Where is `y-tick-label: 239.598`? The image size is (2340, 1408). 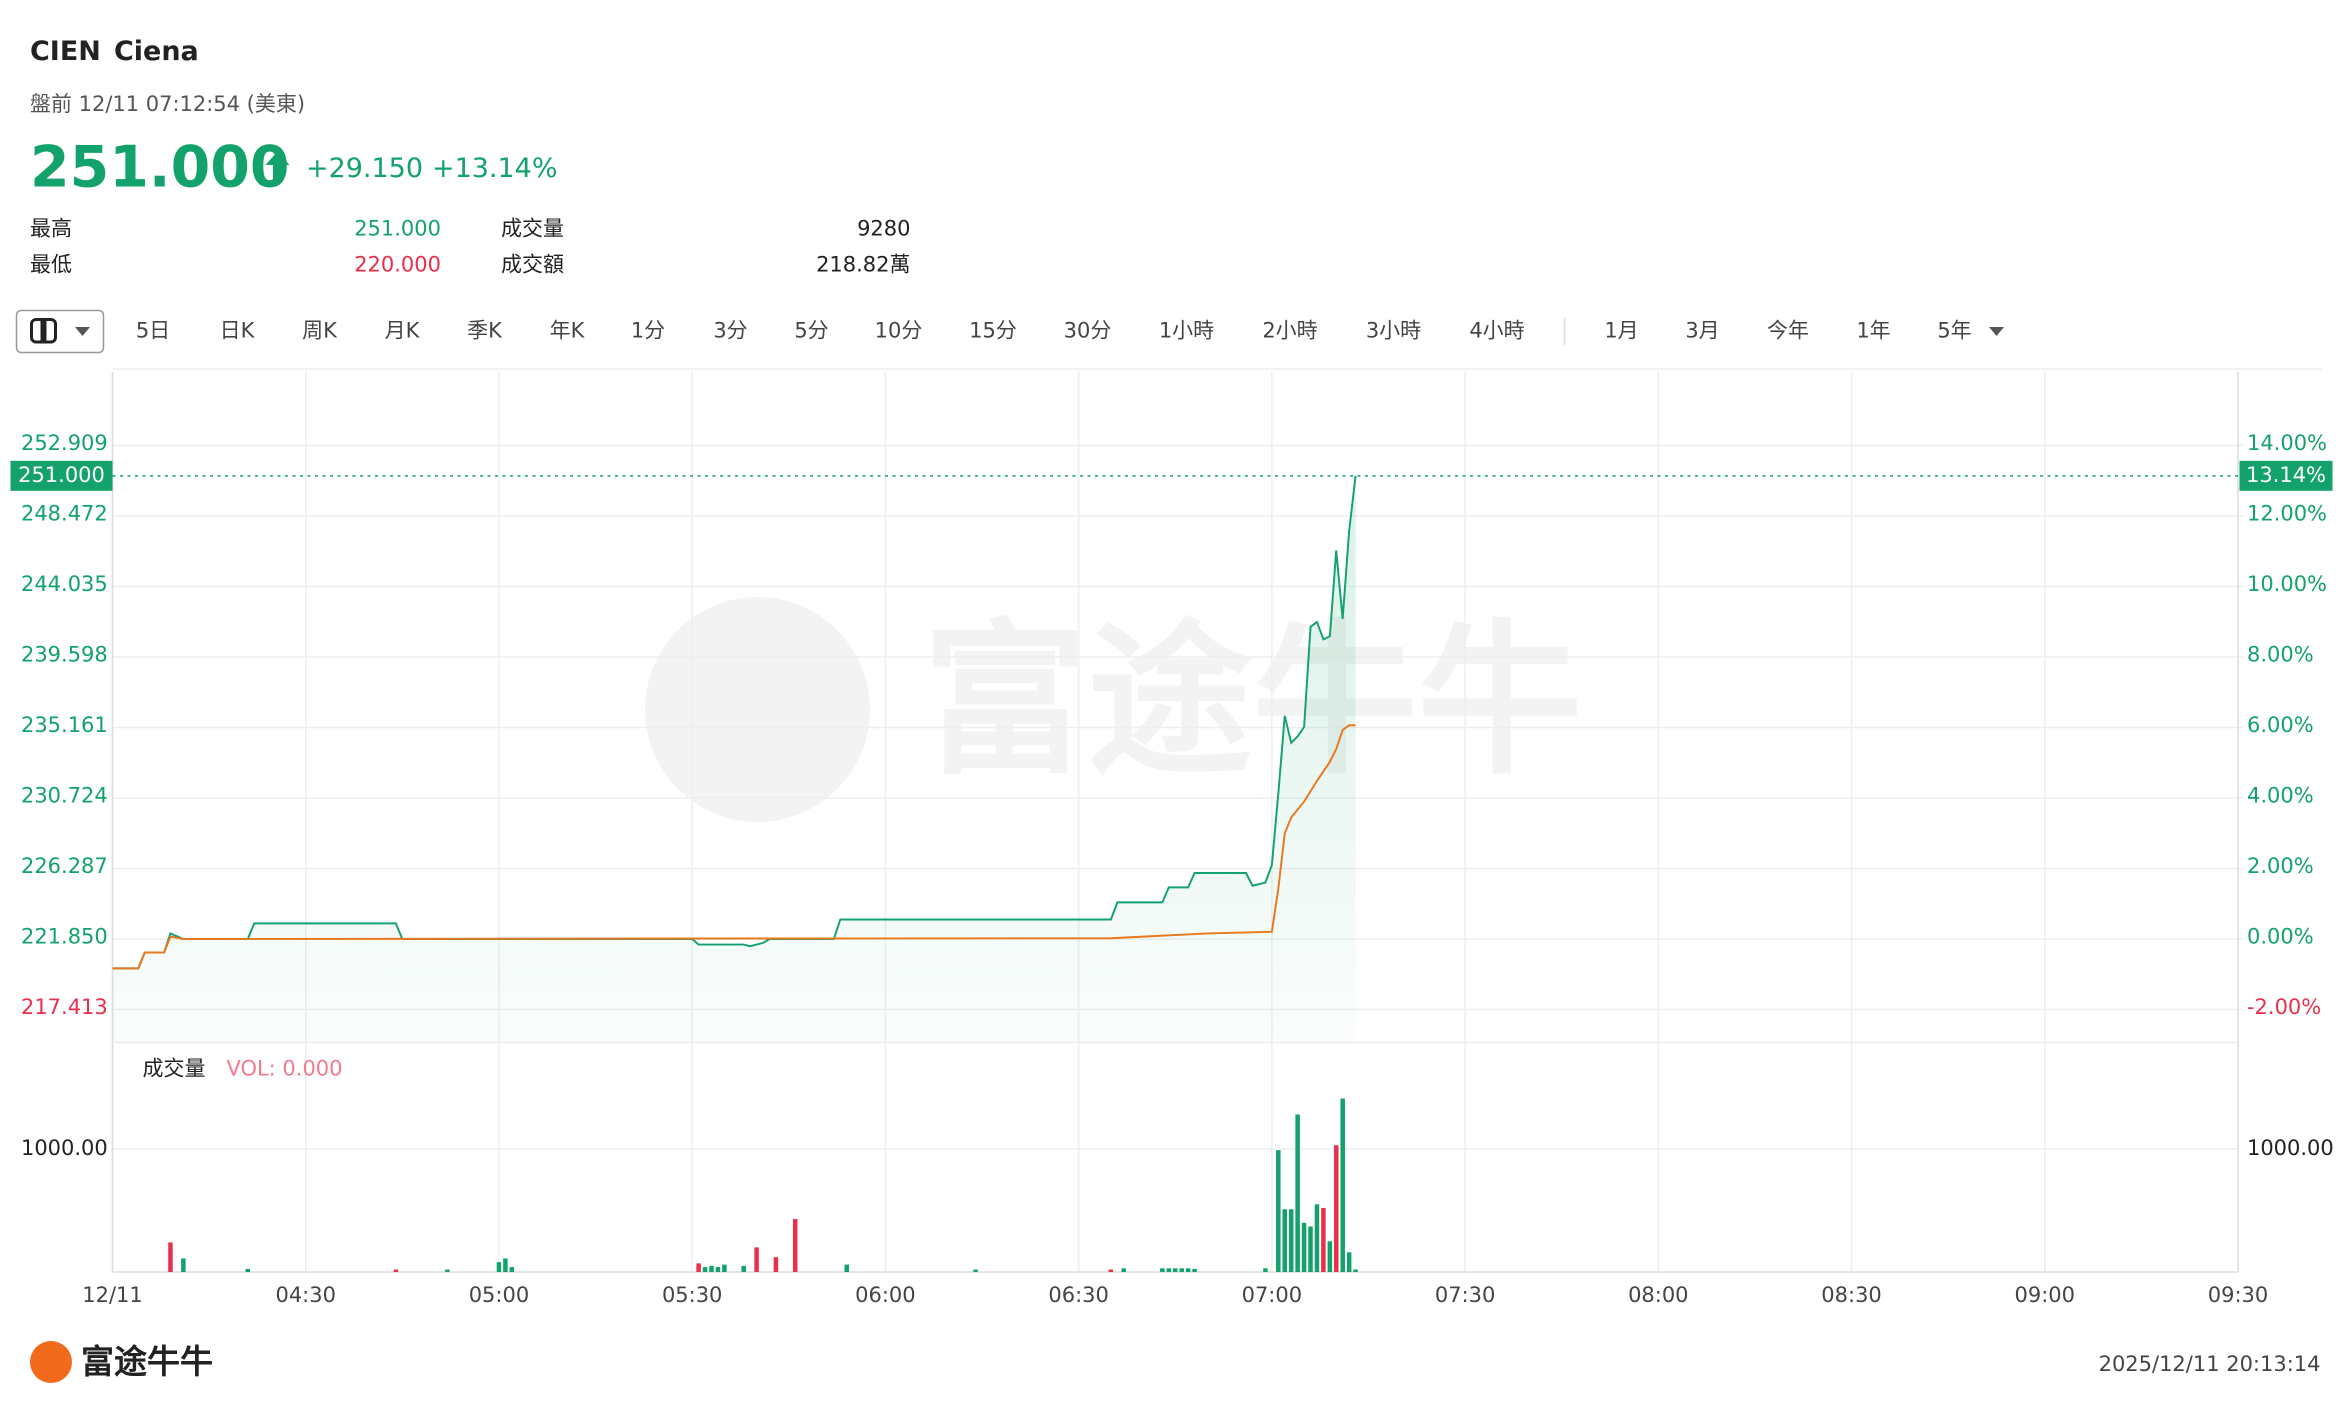 y-tick-label: 239.598 is located at coordinates (64, 654).